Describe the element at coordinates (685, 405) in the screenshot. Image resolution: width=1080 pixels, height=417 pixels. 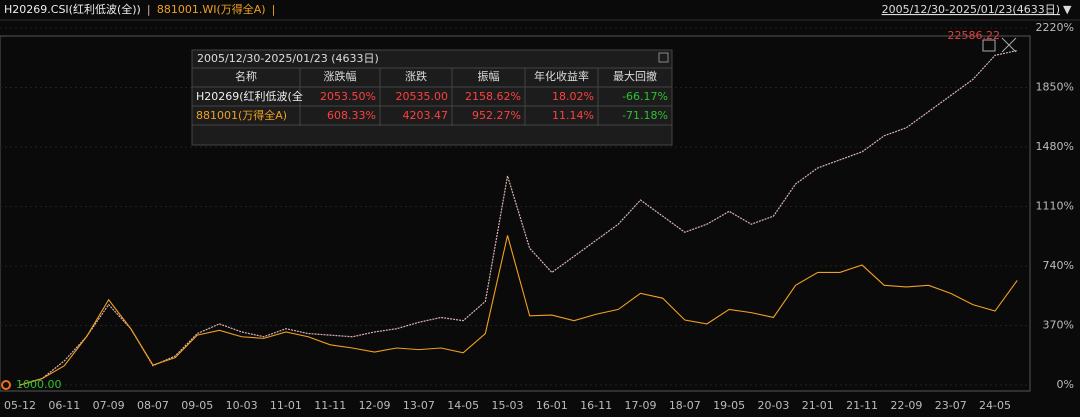
I see `x-tick-label: 18-07` at that location.